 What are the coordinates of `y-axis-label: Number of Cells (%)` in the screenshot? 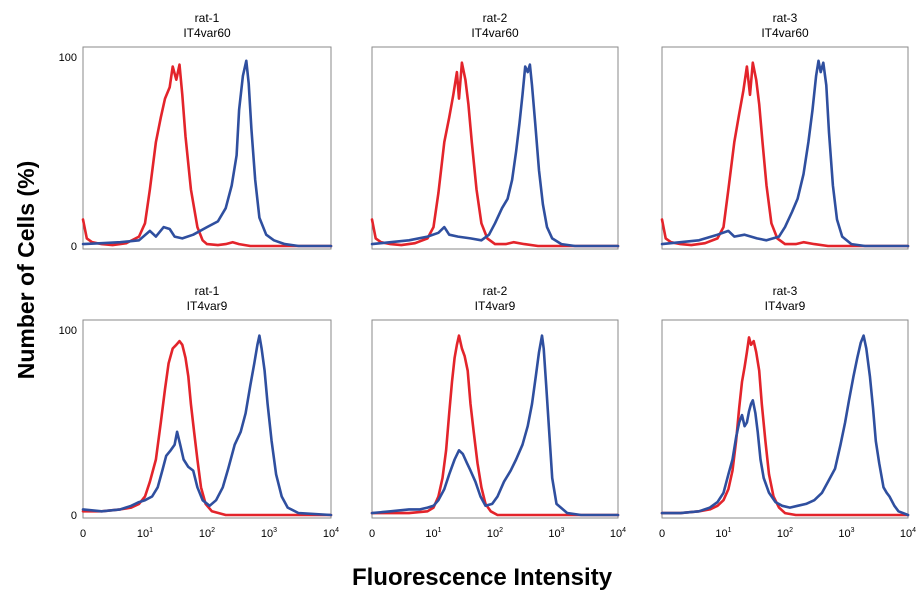 It's located at (26, 270).